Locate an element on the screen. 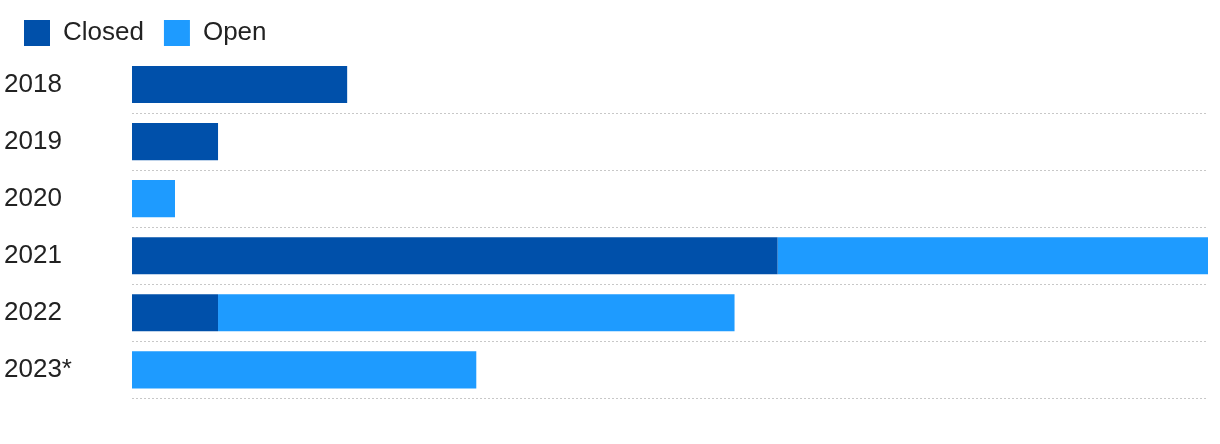  legend-label: Closed is located at coordinates (103, 31).